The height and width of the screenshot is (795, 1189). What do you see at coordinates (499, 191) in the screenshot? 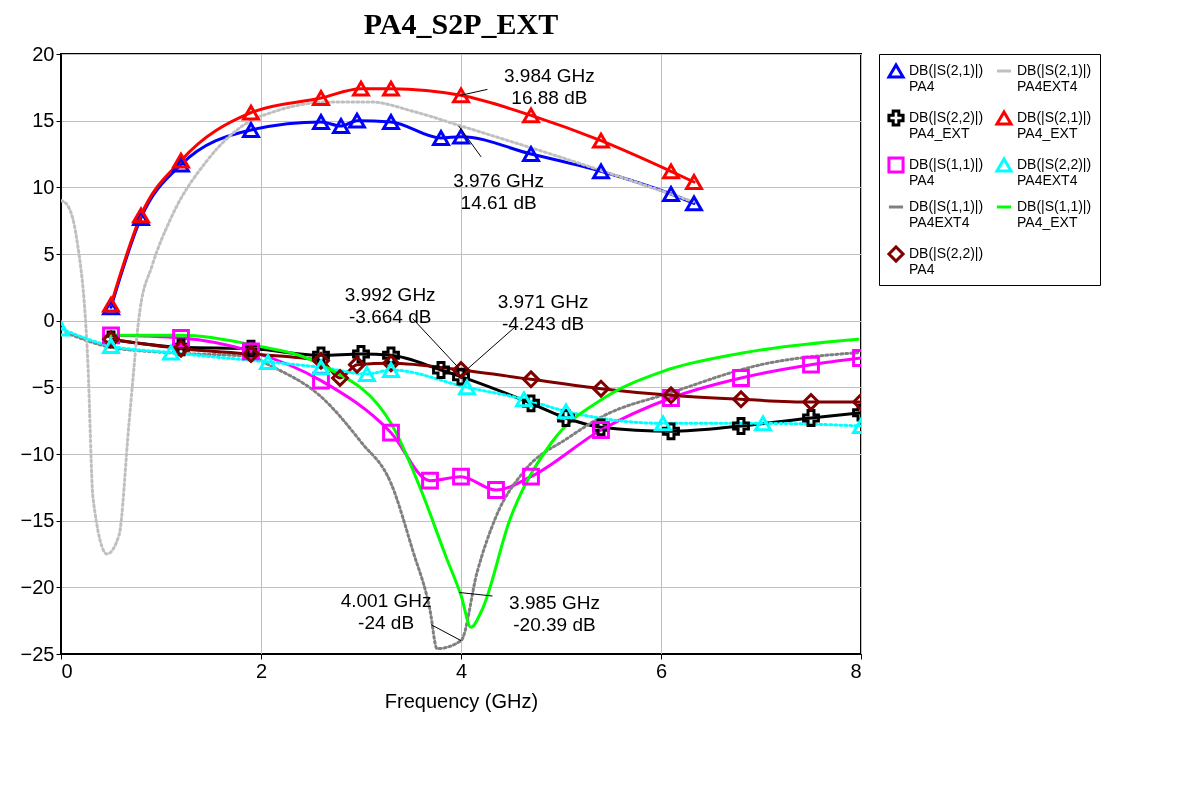
I see `annotation: 3.976 GHz 14.61 dB` at bounding box center [499, 191].